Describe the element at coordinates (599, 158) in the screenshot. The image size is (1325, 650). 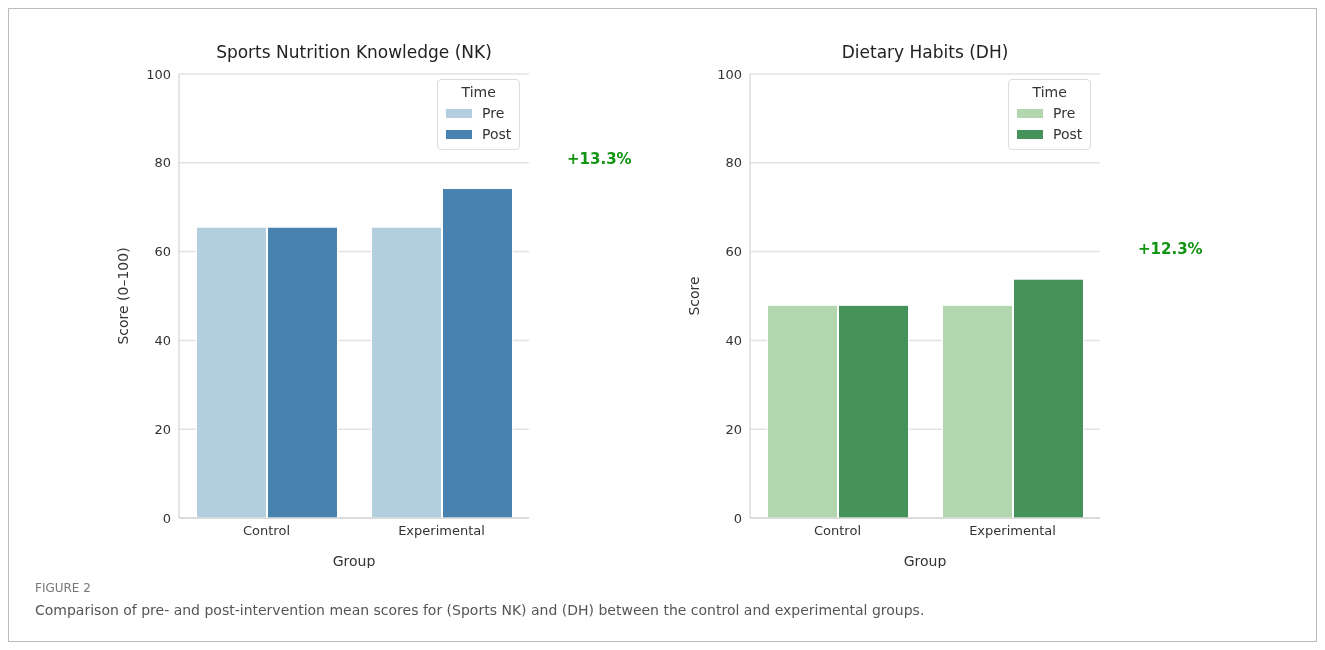
I see `text: +13.3%` at that location.